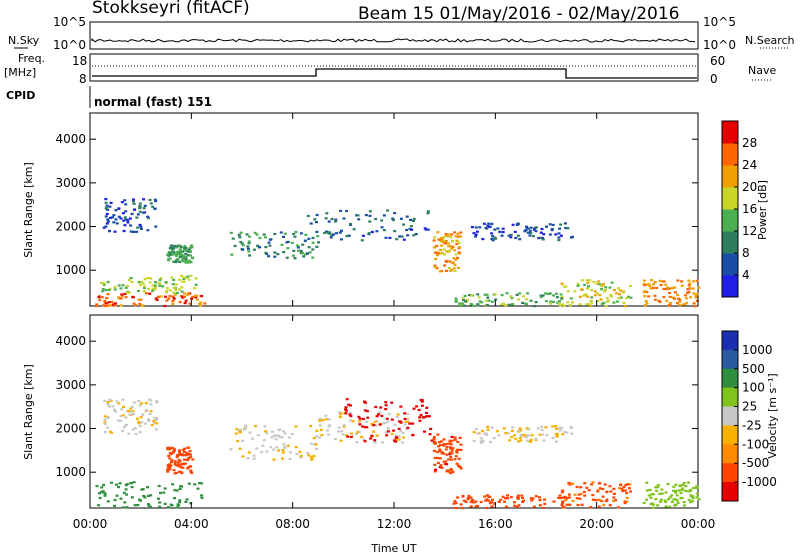 This screenshot has height=554, width=800. Describe the element at coordinates (730, 198) in the screenshot. I see `power-colorbar-segment` at that location.